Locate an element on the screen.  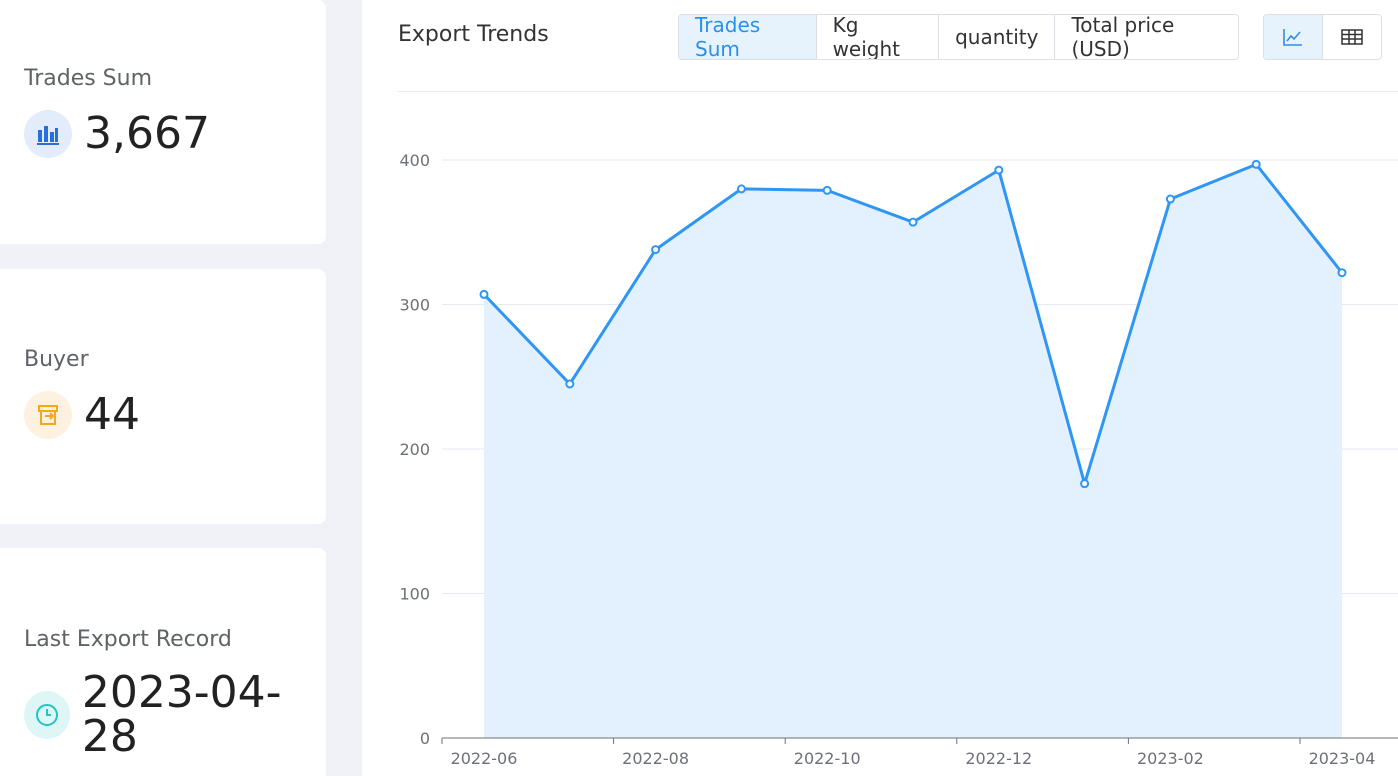
x-tick-label: 2022-10 is located at coordinates (827, 758).